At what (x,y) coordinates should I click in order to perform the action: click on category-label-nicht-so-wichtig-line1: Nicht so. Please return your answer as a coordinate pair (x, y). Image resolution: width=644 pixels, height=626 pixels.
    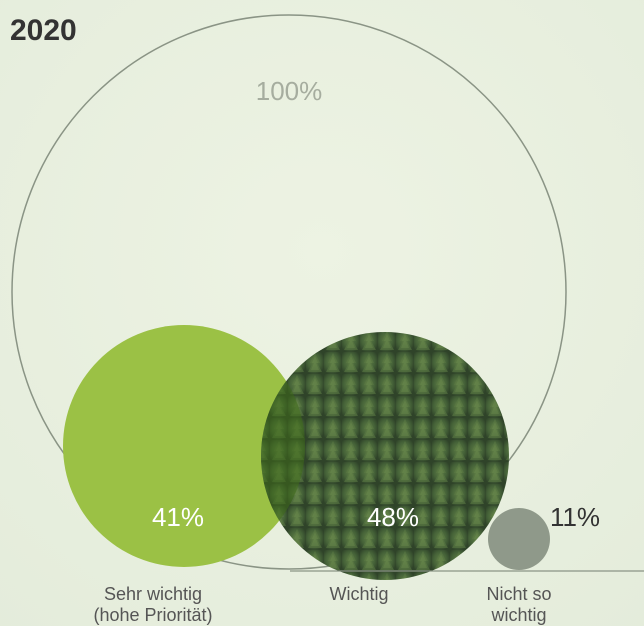
    Looking at the image, I should click on (518, 594).